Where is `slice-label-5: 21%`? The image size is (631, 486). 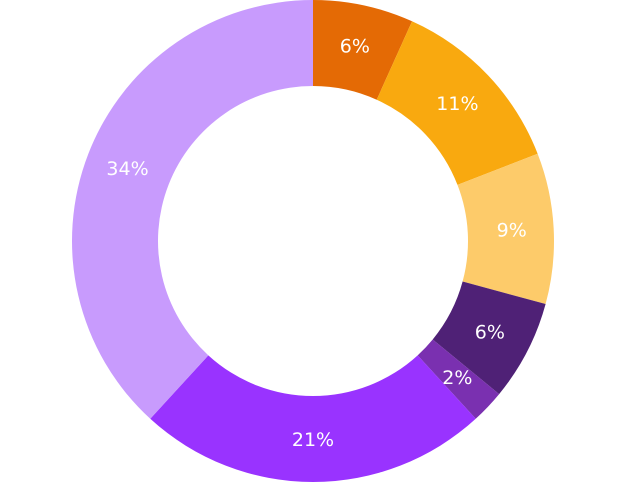
slice-label-5: 21% is located at coordinates (313, 440).